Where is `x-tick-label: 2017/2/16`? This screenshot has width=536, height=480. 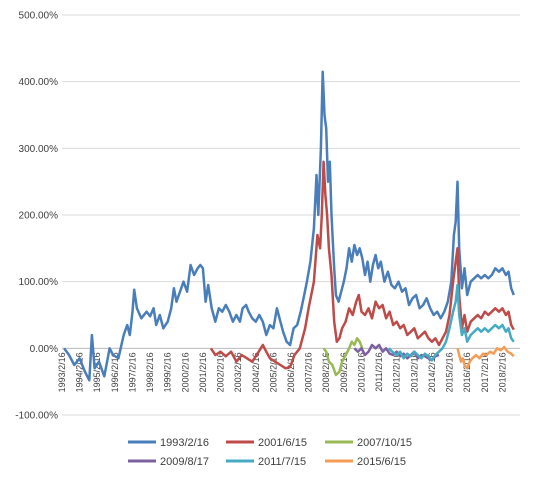 x-tick-label: 2017/2/16 is located at coordinates (485, 372).